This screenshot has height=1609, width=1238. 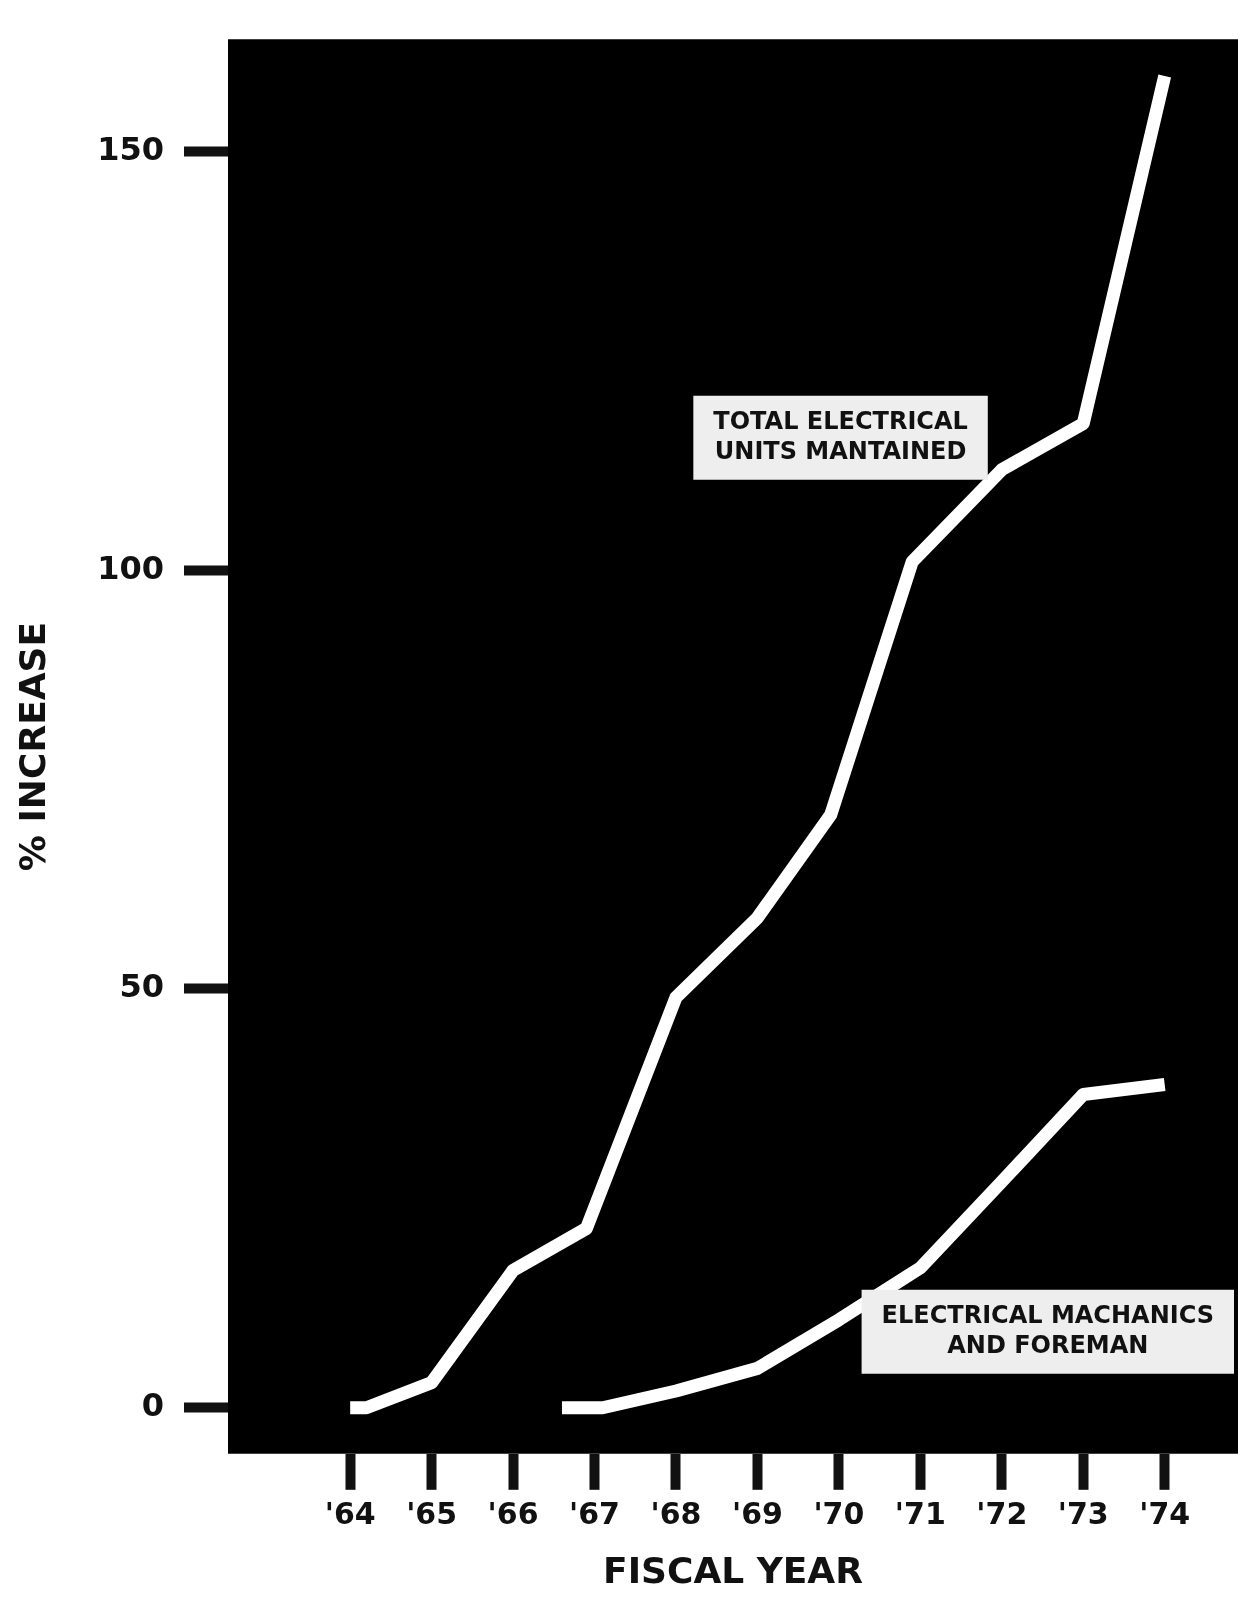 What do you see at coordinates (350, 1513) in the screenshot?
I see `x-tick-label: '64` at bounding box center [350, 1513].